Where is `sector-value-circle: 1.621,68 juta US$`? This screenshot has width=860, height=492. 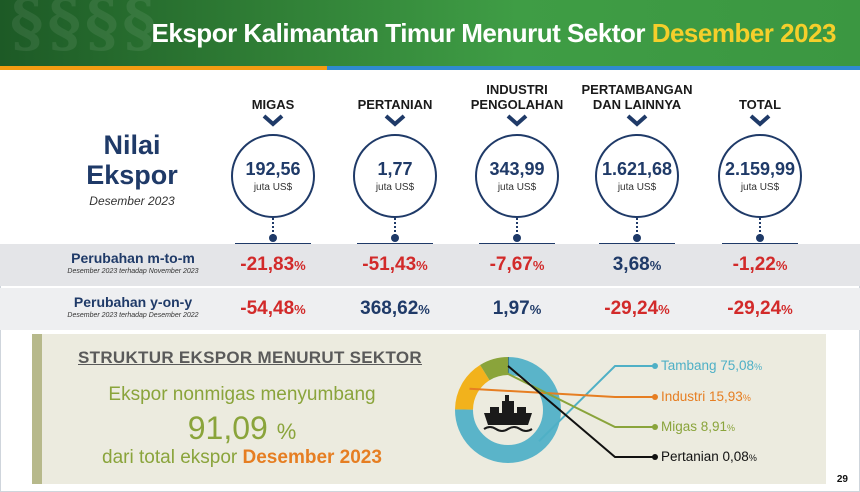 sector-value-circle: 1.621,68 juta US$ is located at coordinates (637, 176).